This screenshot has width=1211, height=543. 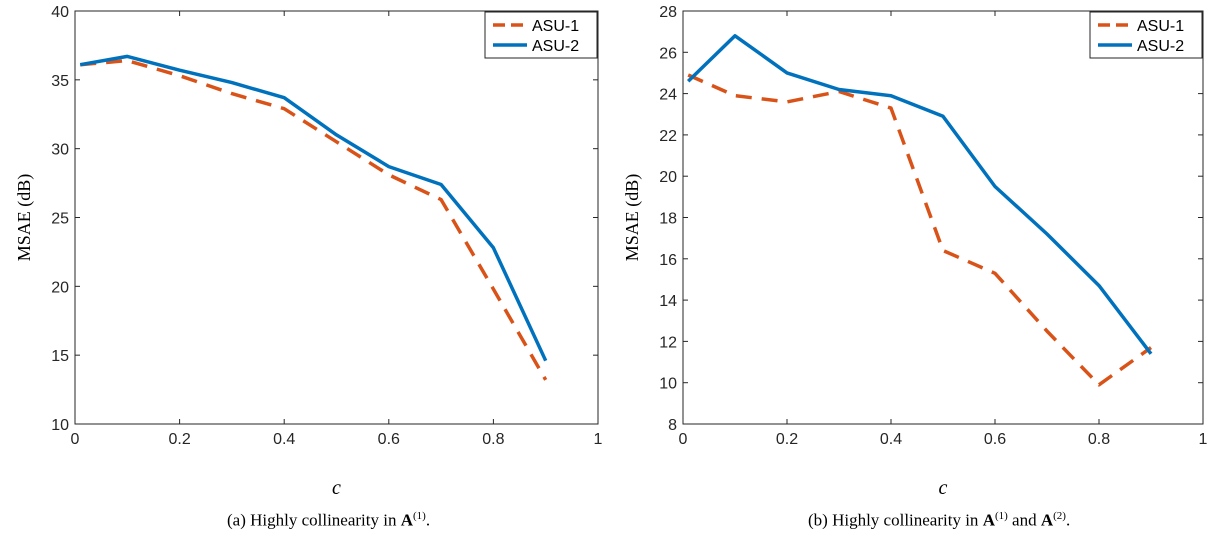 What do you see at coordinates (668, 12) in the screenshot?
I see `y-tick-label: 28` at bounding box center [668, 12].